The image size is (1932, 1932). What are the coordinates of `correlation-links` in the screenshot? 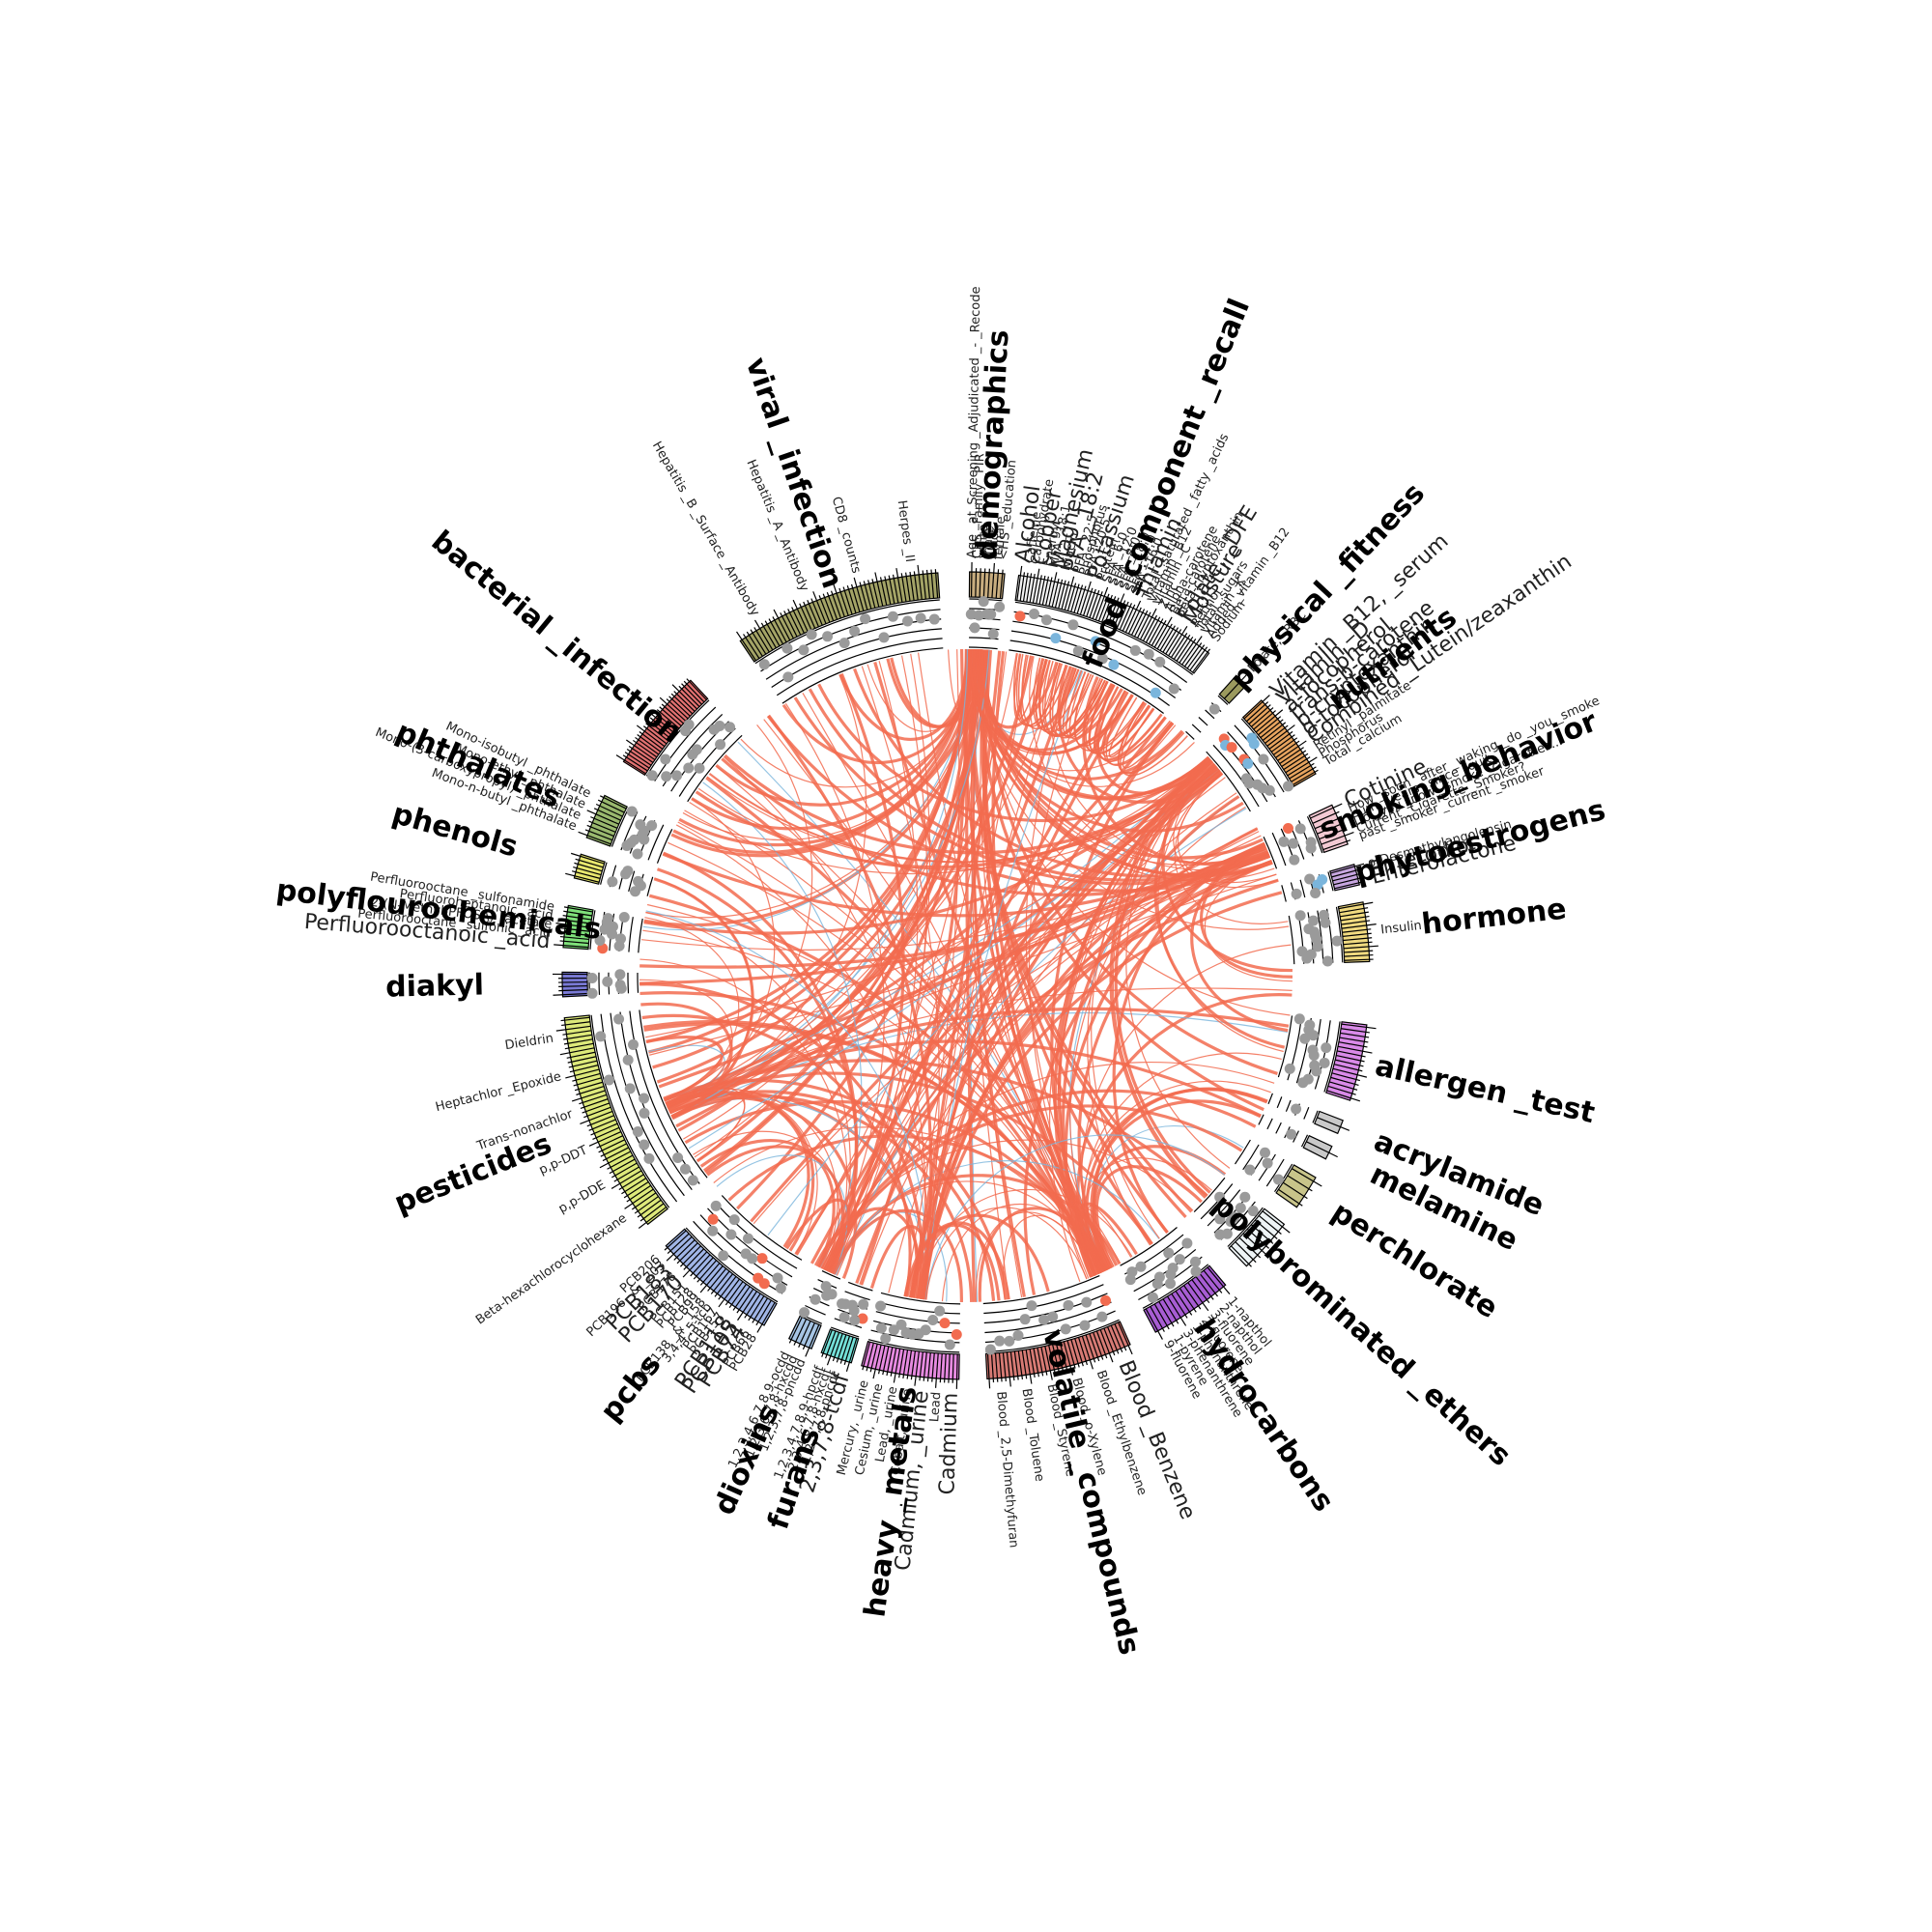 It's located at (966, 975).